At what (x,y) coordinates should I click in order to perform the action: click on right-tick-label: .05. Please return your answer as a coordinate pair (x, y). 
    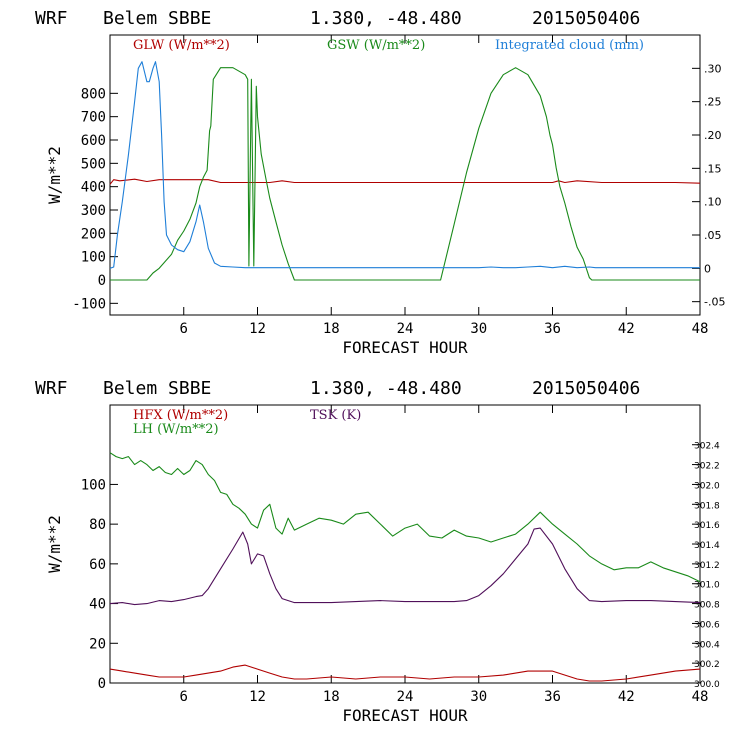
    Looking at the image, I should click on (713, 235).